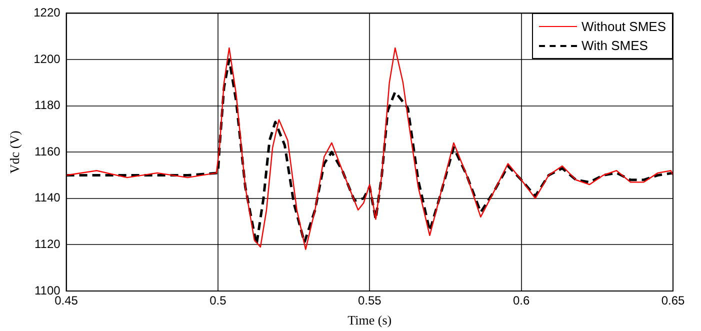 This screenshot has height=331, width=701. What do you see at coordinates (47, 105) in the screenshot?
I see `y-tick-label: 1180` at bounding box center [47, 105].